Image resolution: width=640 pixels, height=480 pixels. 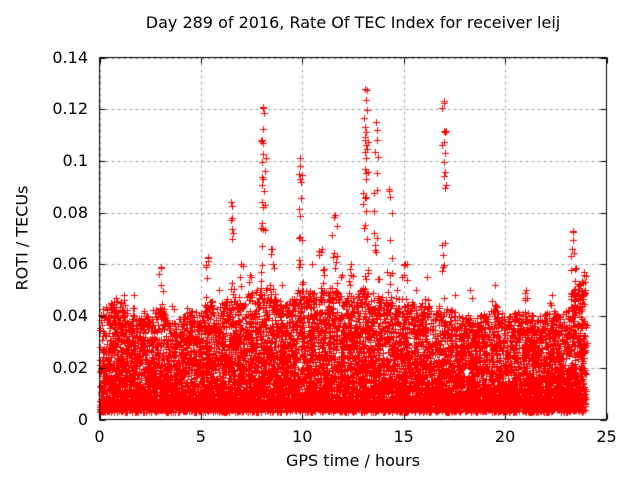 I want to click on y-tick-label: 0, so click(x=82, y=419).